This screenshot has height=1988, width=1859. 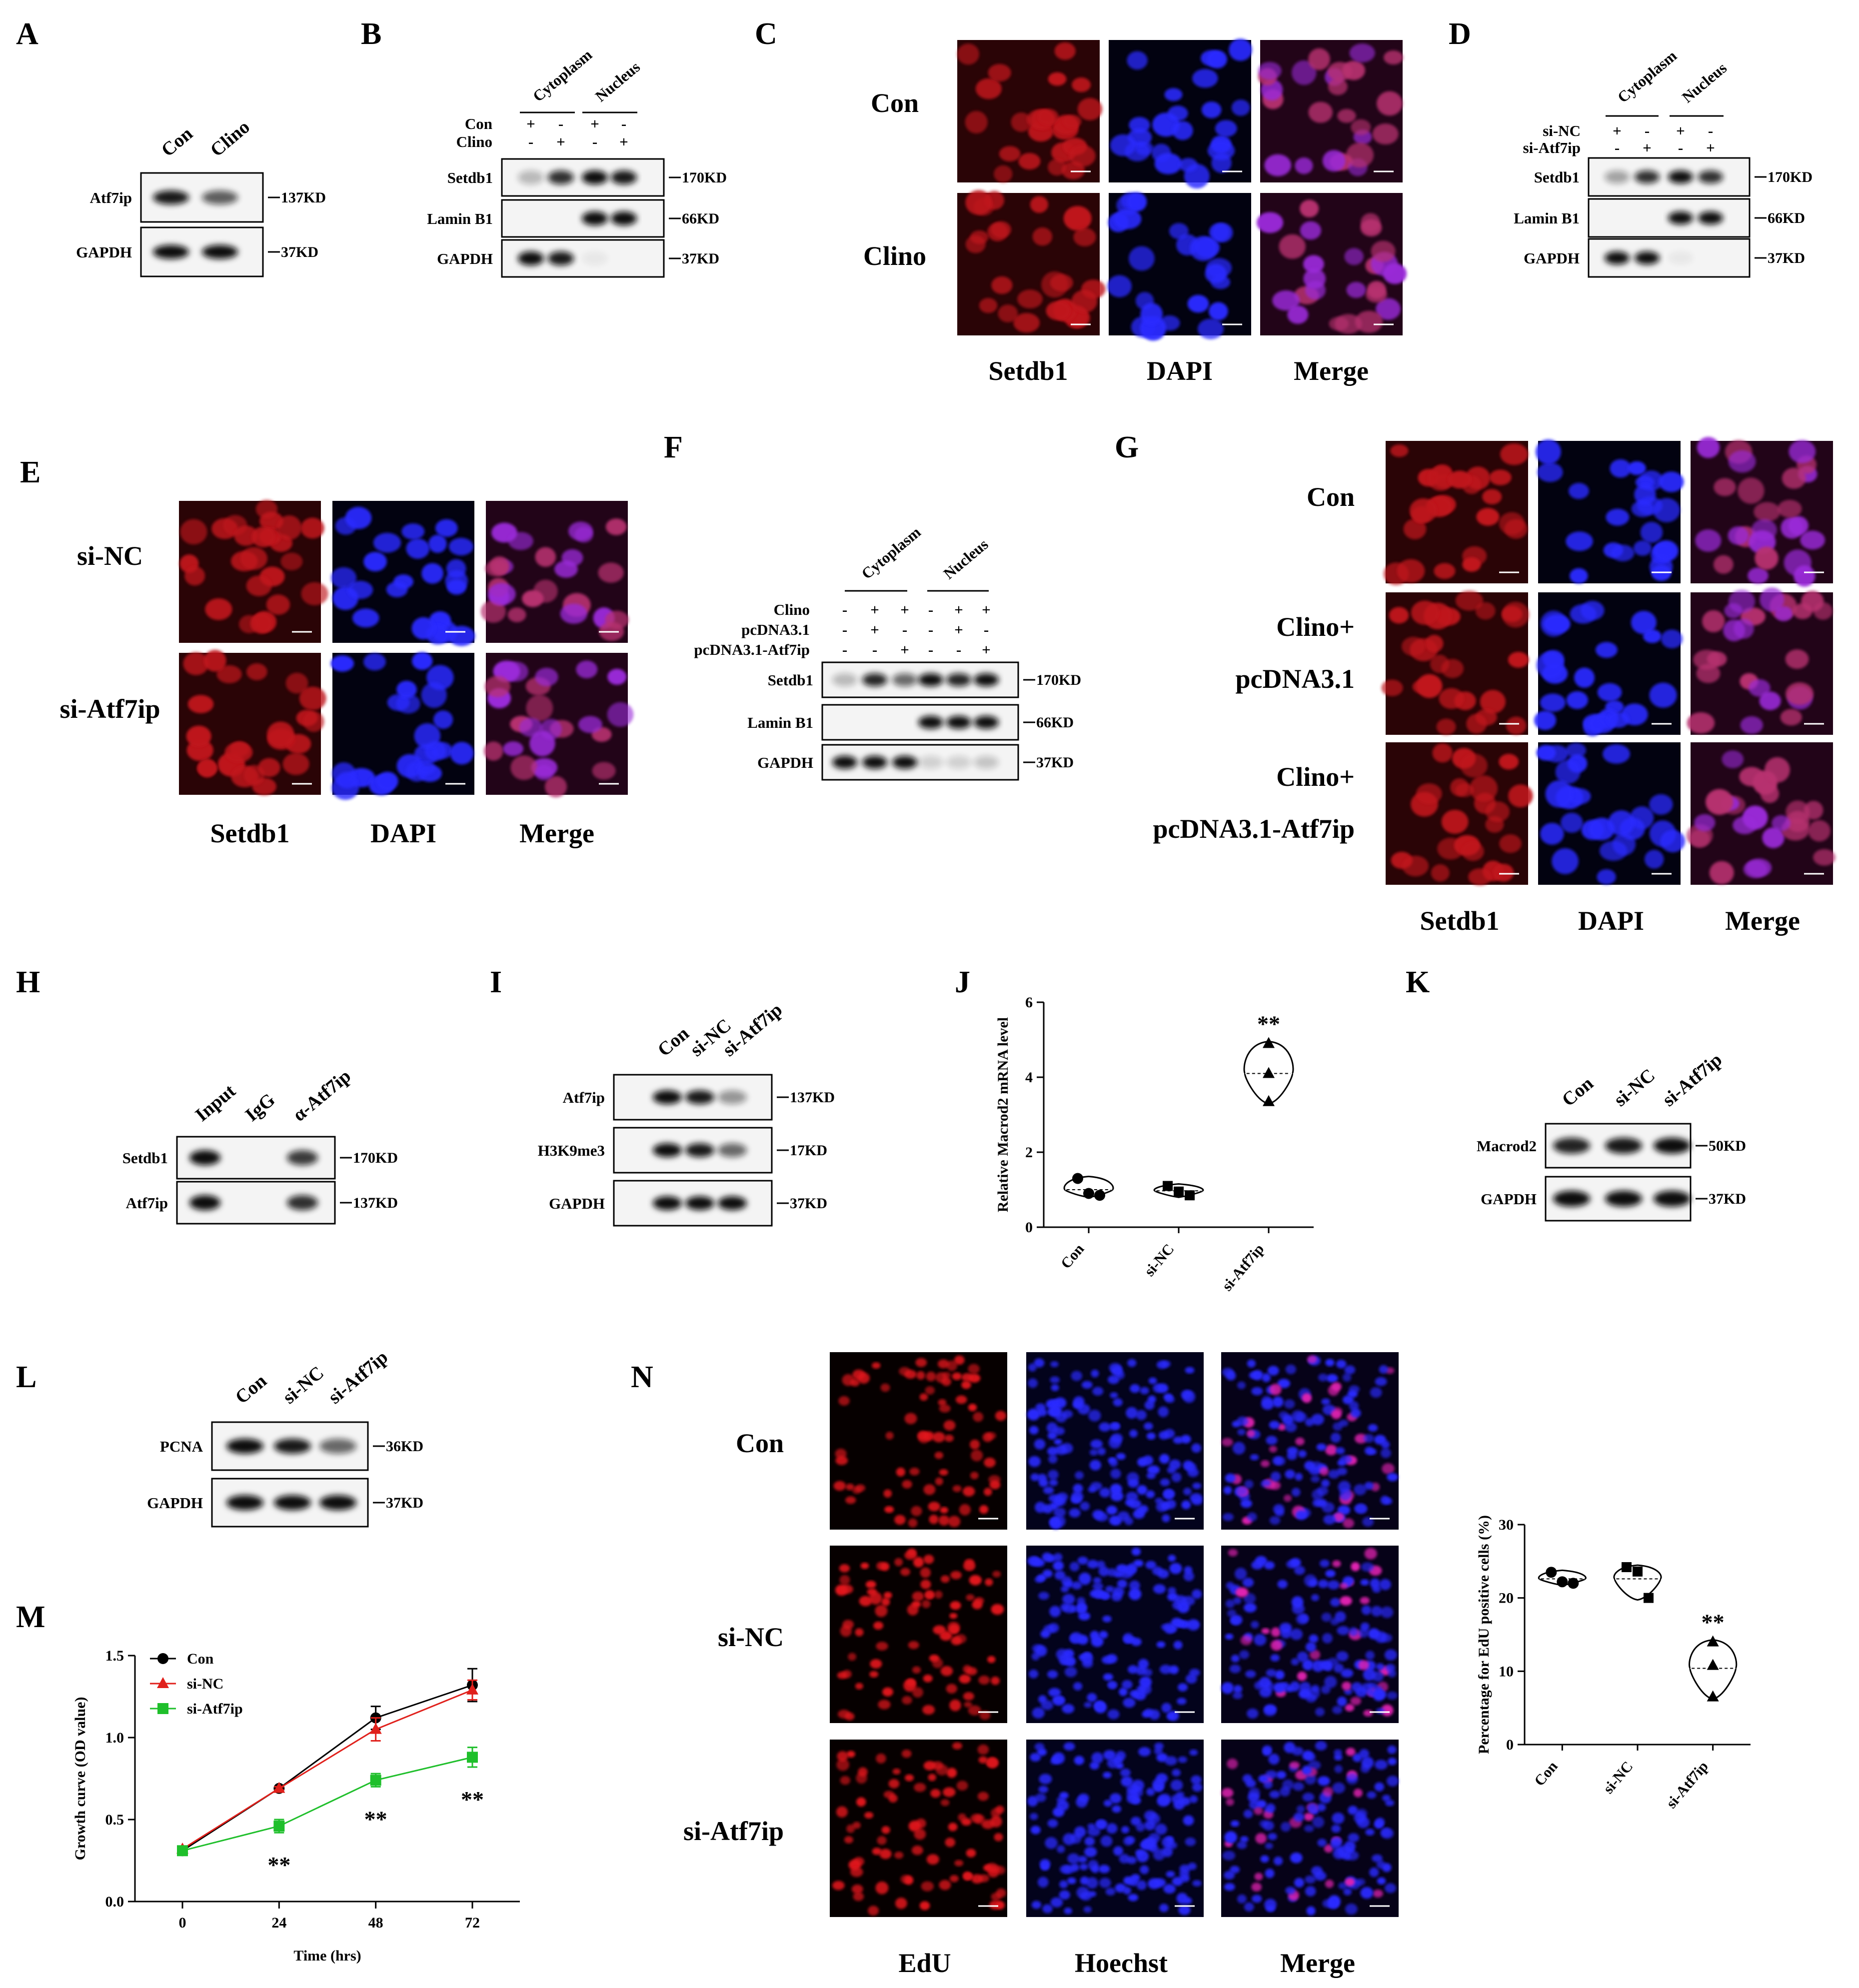 I want to click on row-label-line1: Clino+, so click(x=1315, y=627).